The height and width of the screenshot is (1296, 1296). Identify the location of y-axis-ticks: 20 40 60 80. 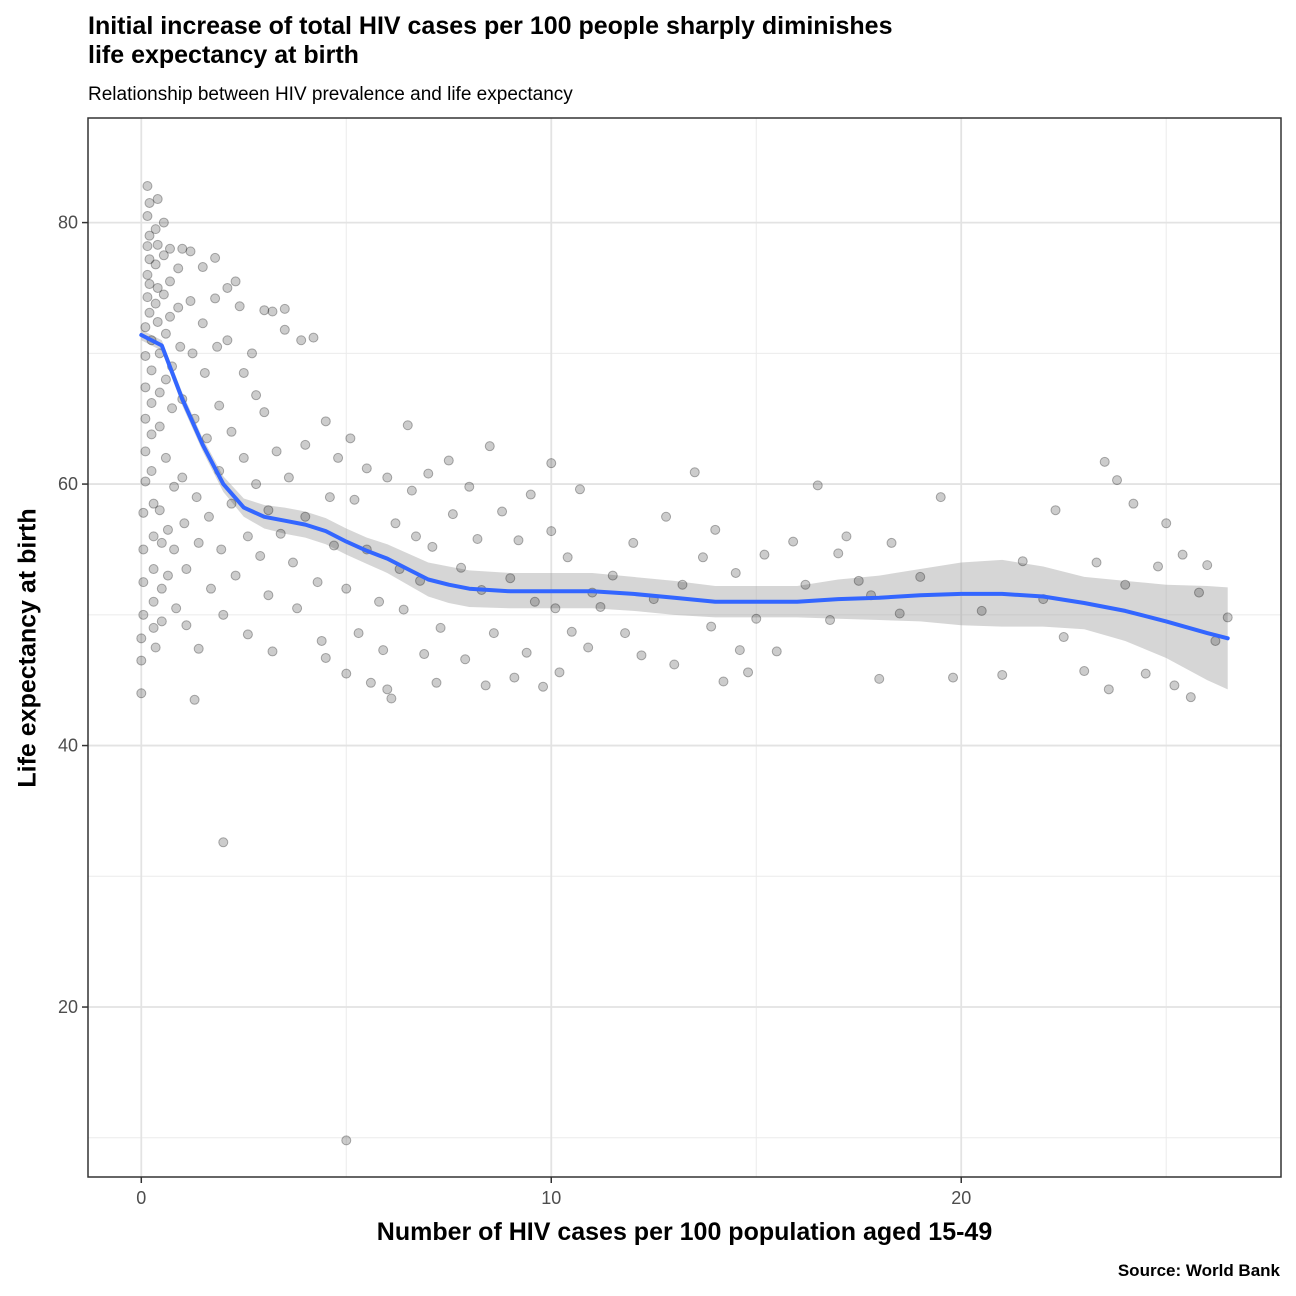
(73, 615).